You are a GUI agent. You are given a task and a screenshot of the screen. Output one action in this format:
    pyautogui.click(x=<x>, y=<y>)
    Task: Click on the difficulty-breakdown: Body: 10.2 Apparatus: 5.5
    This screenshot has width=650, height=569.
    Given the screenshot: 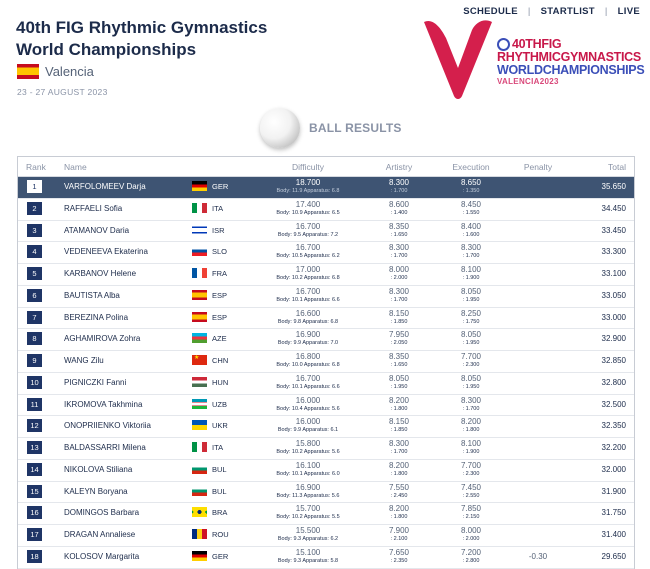 What is the action you would take?
    pyautogui.click(x=308, y=517)
    